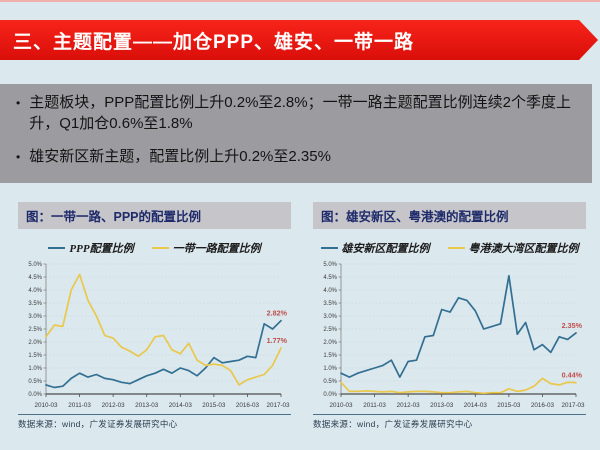 This screenshot has height=450, width=600. I want to click on legend-item: PPP配置比例, so click(91, 248).